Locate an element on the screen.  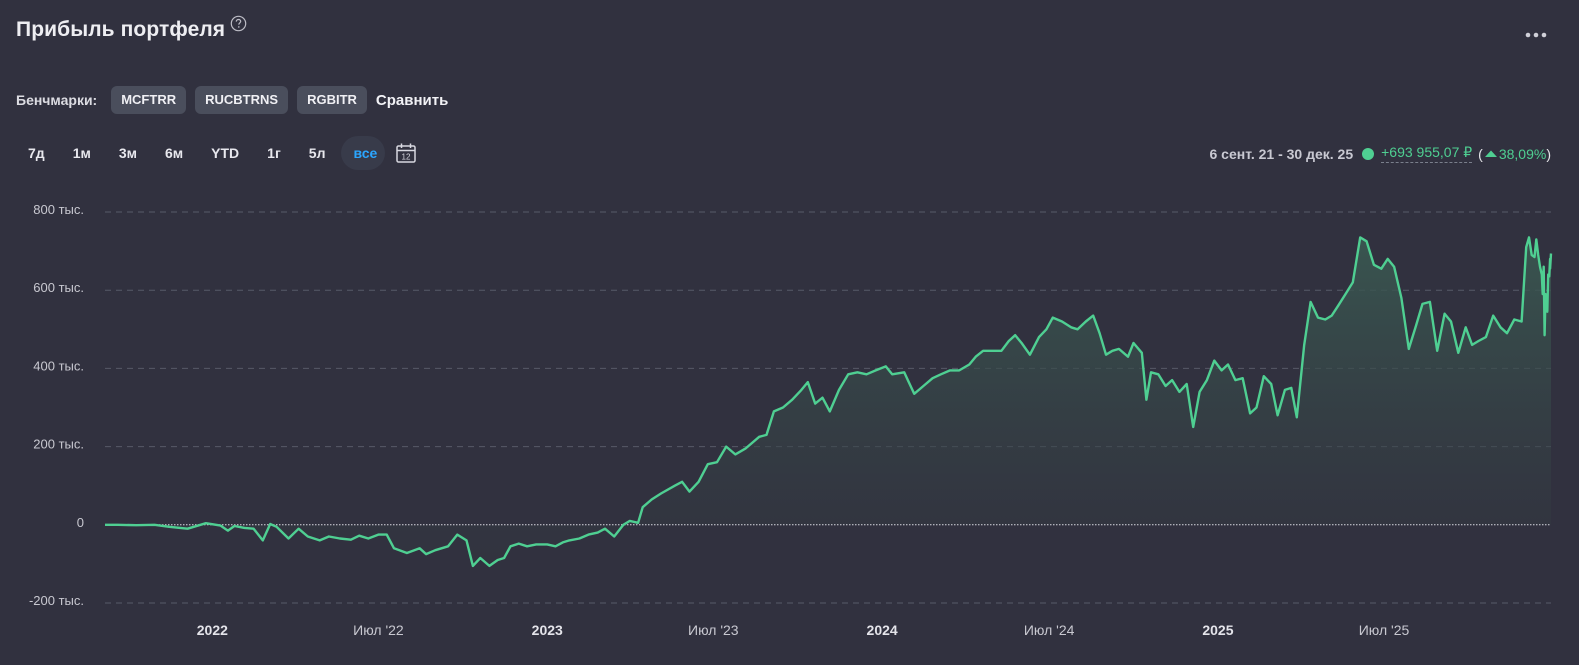
x-tick-label: 2023 is located at coordinates (547, 630).